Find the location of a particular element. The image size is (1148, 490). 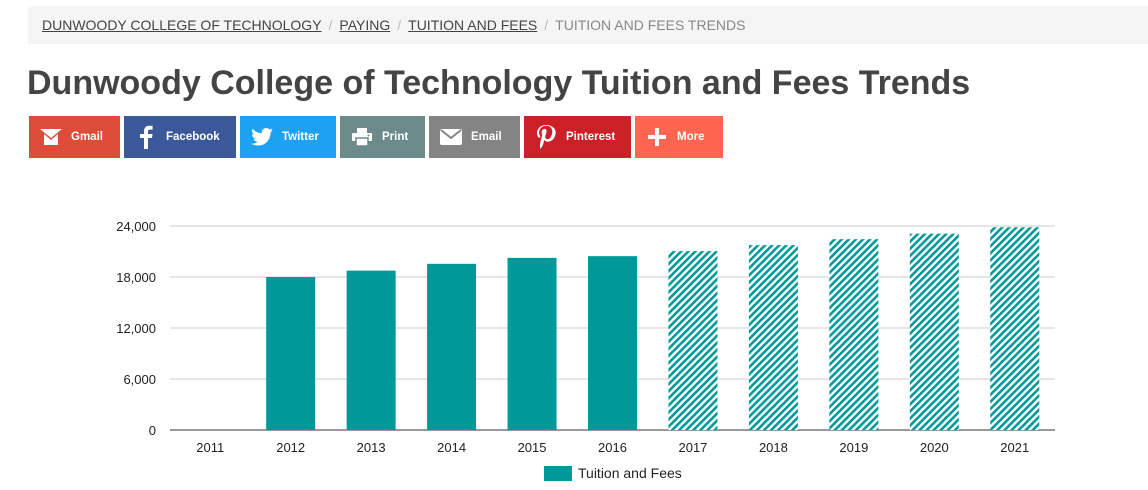

share-twitter-button: Twitter is located at coordinates (288, 137).